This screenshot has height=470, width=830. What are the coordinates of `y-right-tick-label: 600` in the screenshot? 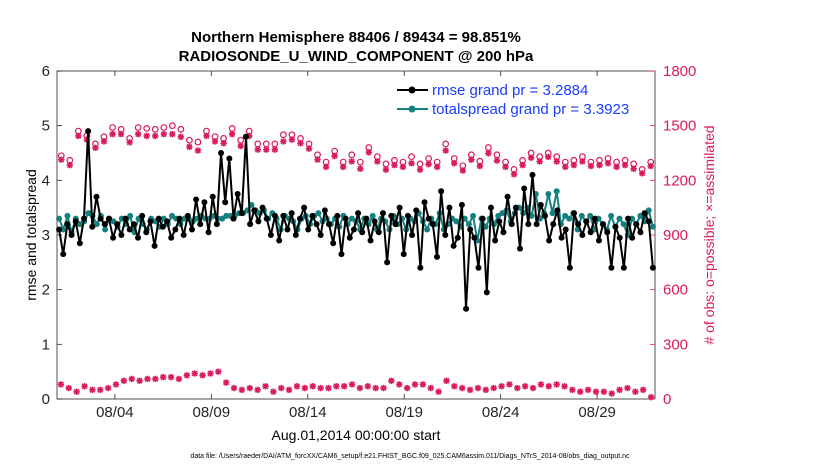 It's located at (675, 290).